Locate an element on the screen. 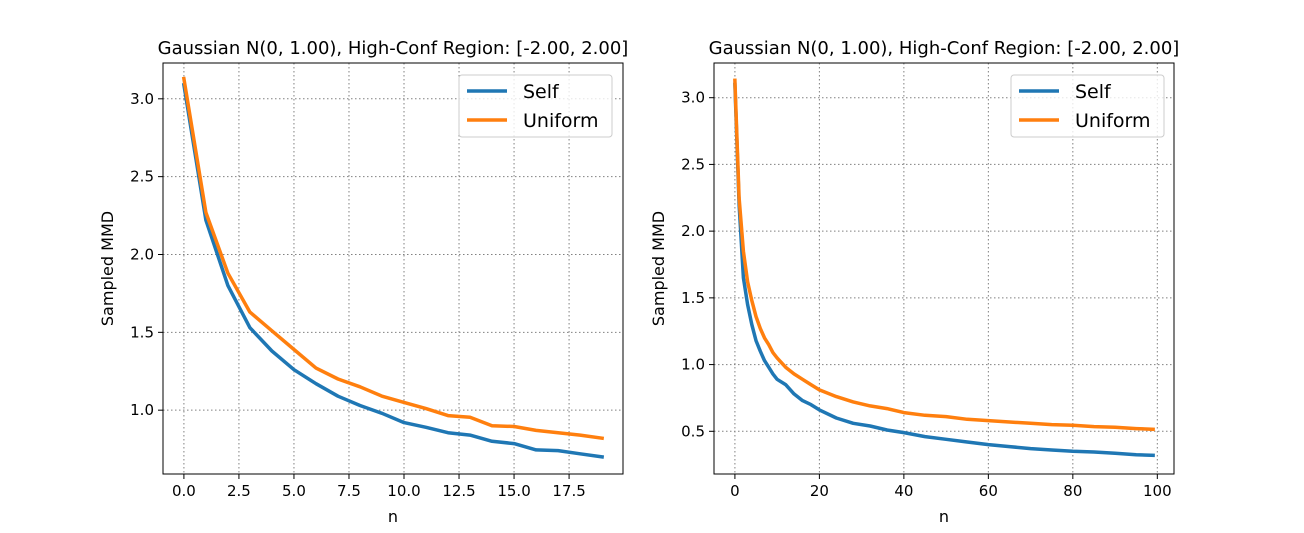  right-x-tick-label: 20 is located at coordinates (819, 491).